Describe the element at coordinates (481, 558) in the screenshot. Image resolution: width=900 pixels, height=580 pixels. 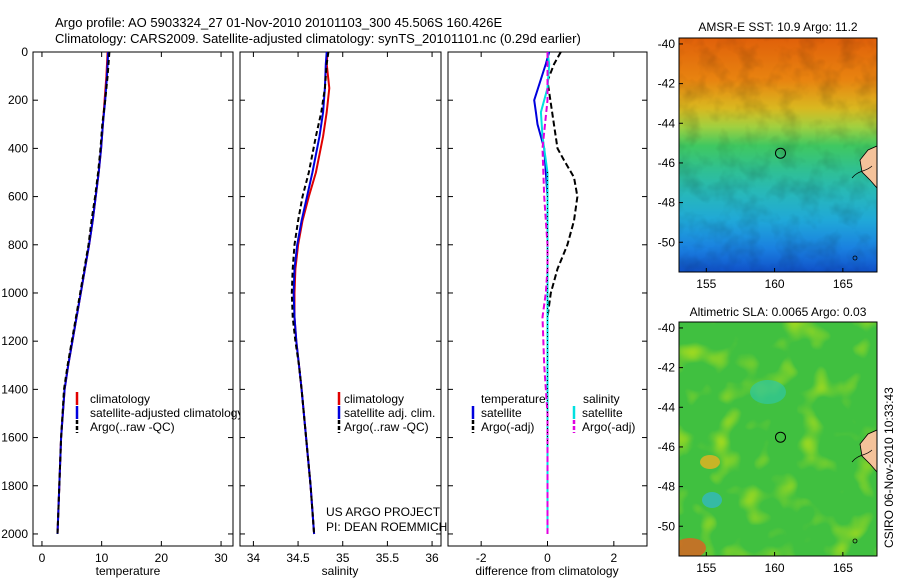
I see `x-tick-label: -2` at that location.